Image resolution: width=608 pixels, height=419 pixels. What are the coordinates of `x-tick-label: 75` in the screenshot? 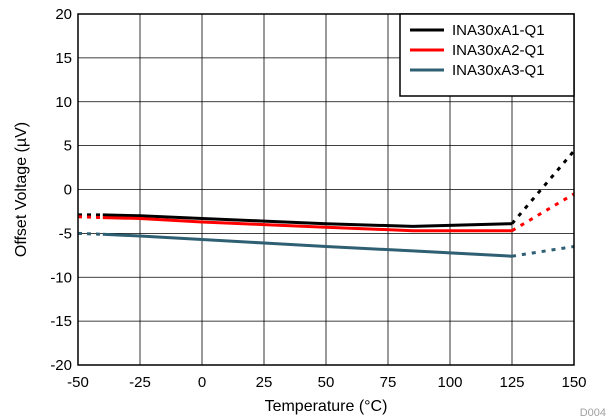 It's located at (388, 382).